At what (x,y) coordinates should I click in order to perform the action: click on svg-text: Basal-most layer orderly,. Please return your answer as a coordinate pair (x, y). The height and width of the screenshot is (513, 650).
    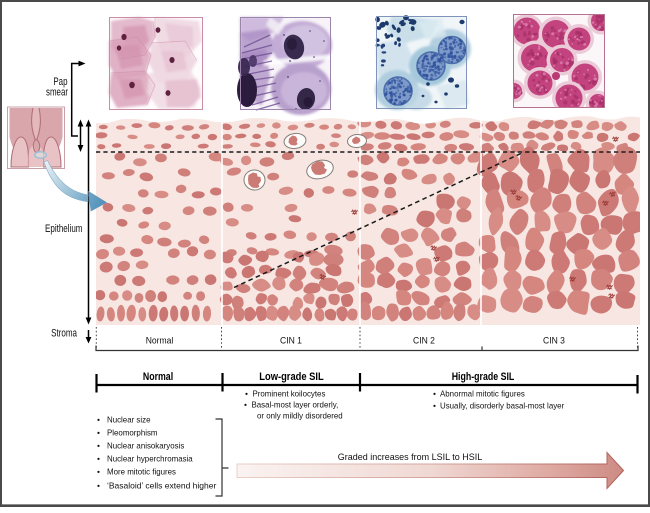
    Looking at the image, I should click on (295, 405).